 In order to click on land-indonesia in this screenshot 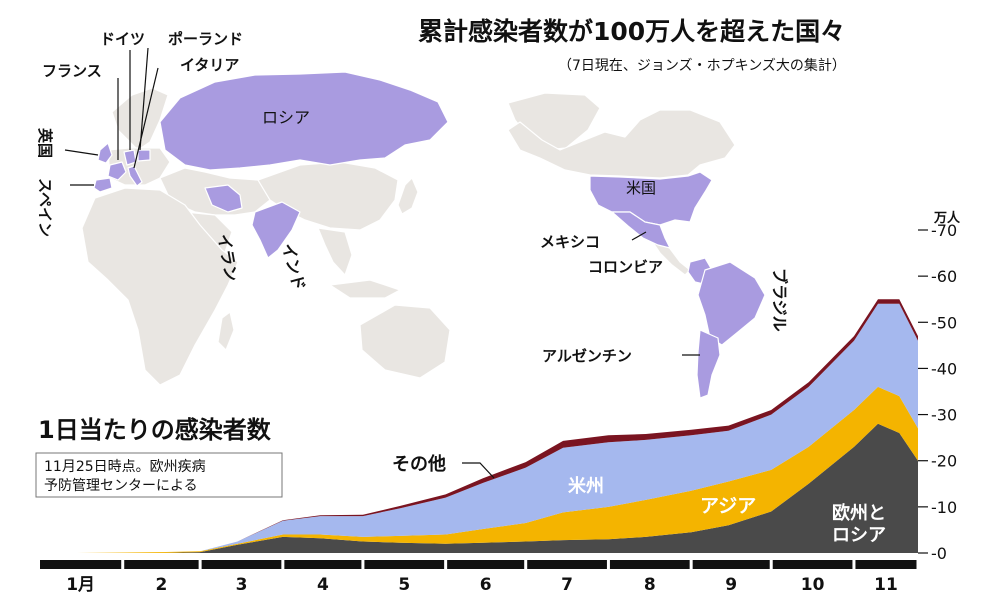, I will do `click(365, 289)`.